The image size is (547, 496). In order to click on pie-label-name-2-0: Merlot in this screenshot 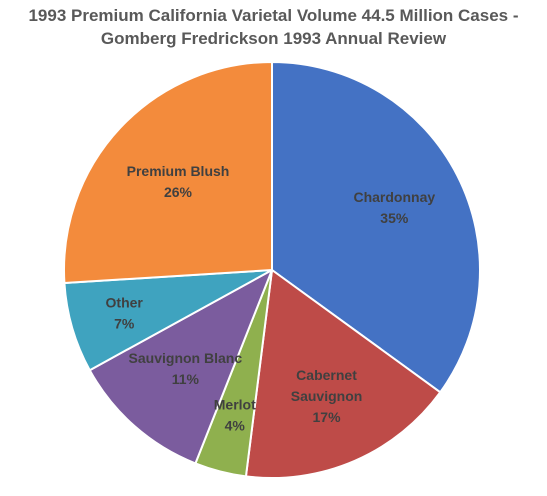, I will do `click(235, 405)`.